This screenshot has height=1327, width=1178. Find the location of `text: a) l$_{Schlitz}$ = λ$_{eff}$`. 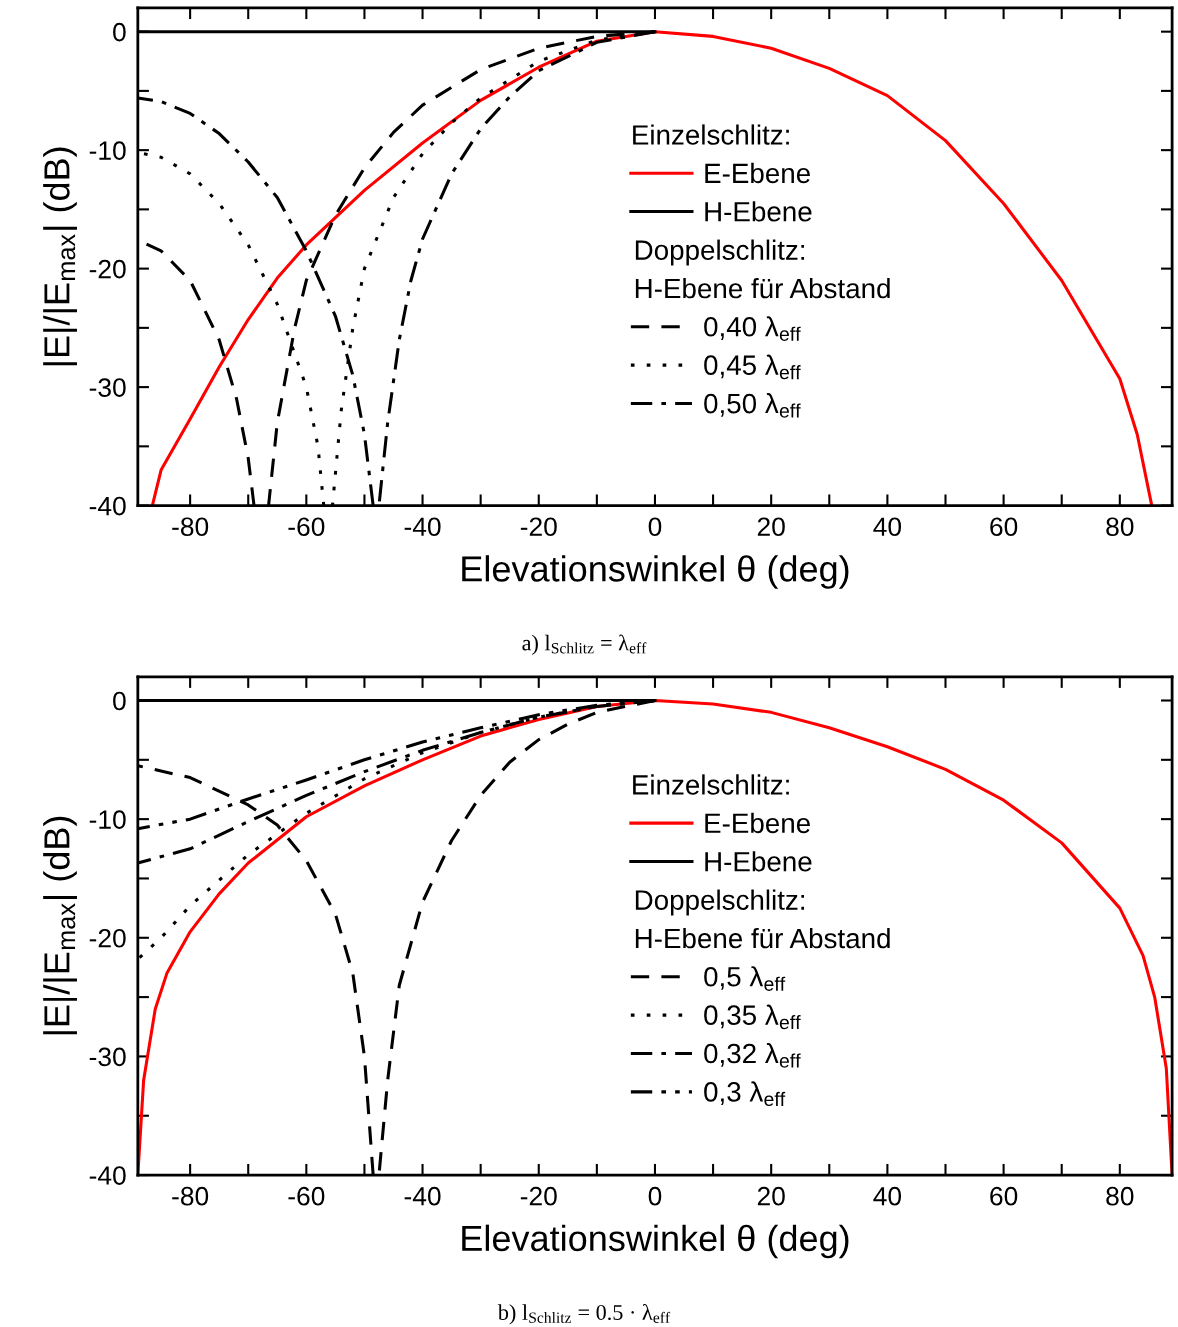

text: a) l$_{Schlitz}$ = λ$_{eff}$ is located at coordinates (584, 644).